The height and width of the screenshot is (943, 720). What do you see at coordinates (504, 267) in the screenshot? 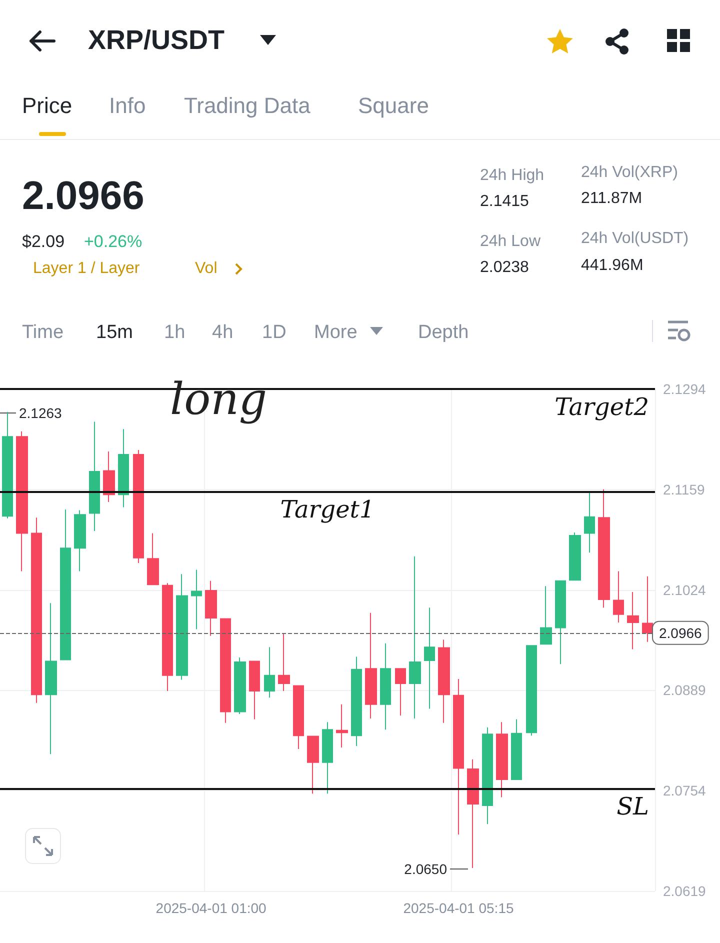
I see `text: 2.0238` at bounding box center [504, 267].